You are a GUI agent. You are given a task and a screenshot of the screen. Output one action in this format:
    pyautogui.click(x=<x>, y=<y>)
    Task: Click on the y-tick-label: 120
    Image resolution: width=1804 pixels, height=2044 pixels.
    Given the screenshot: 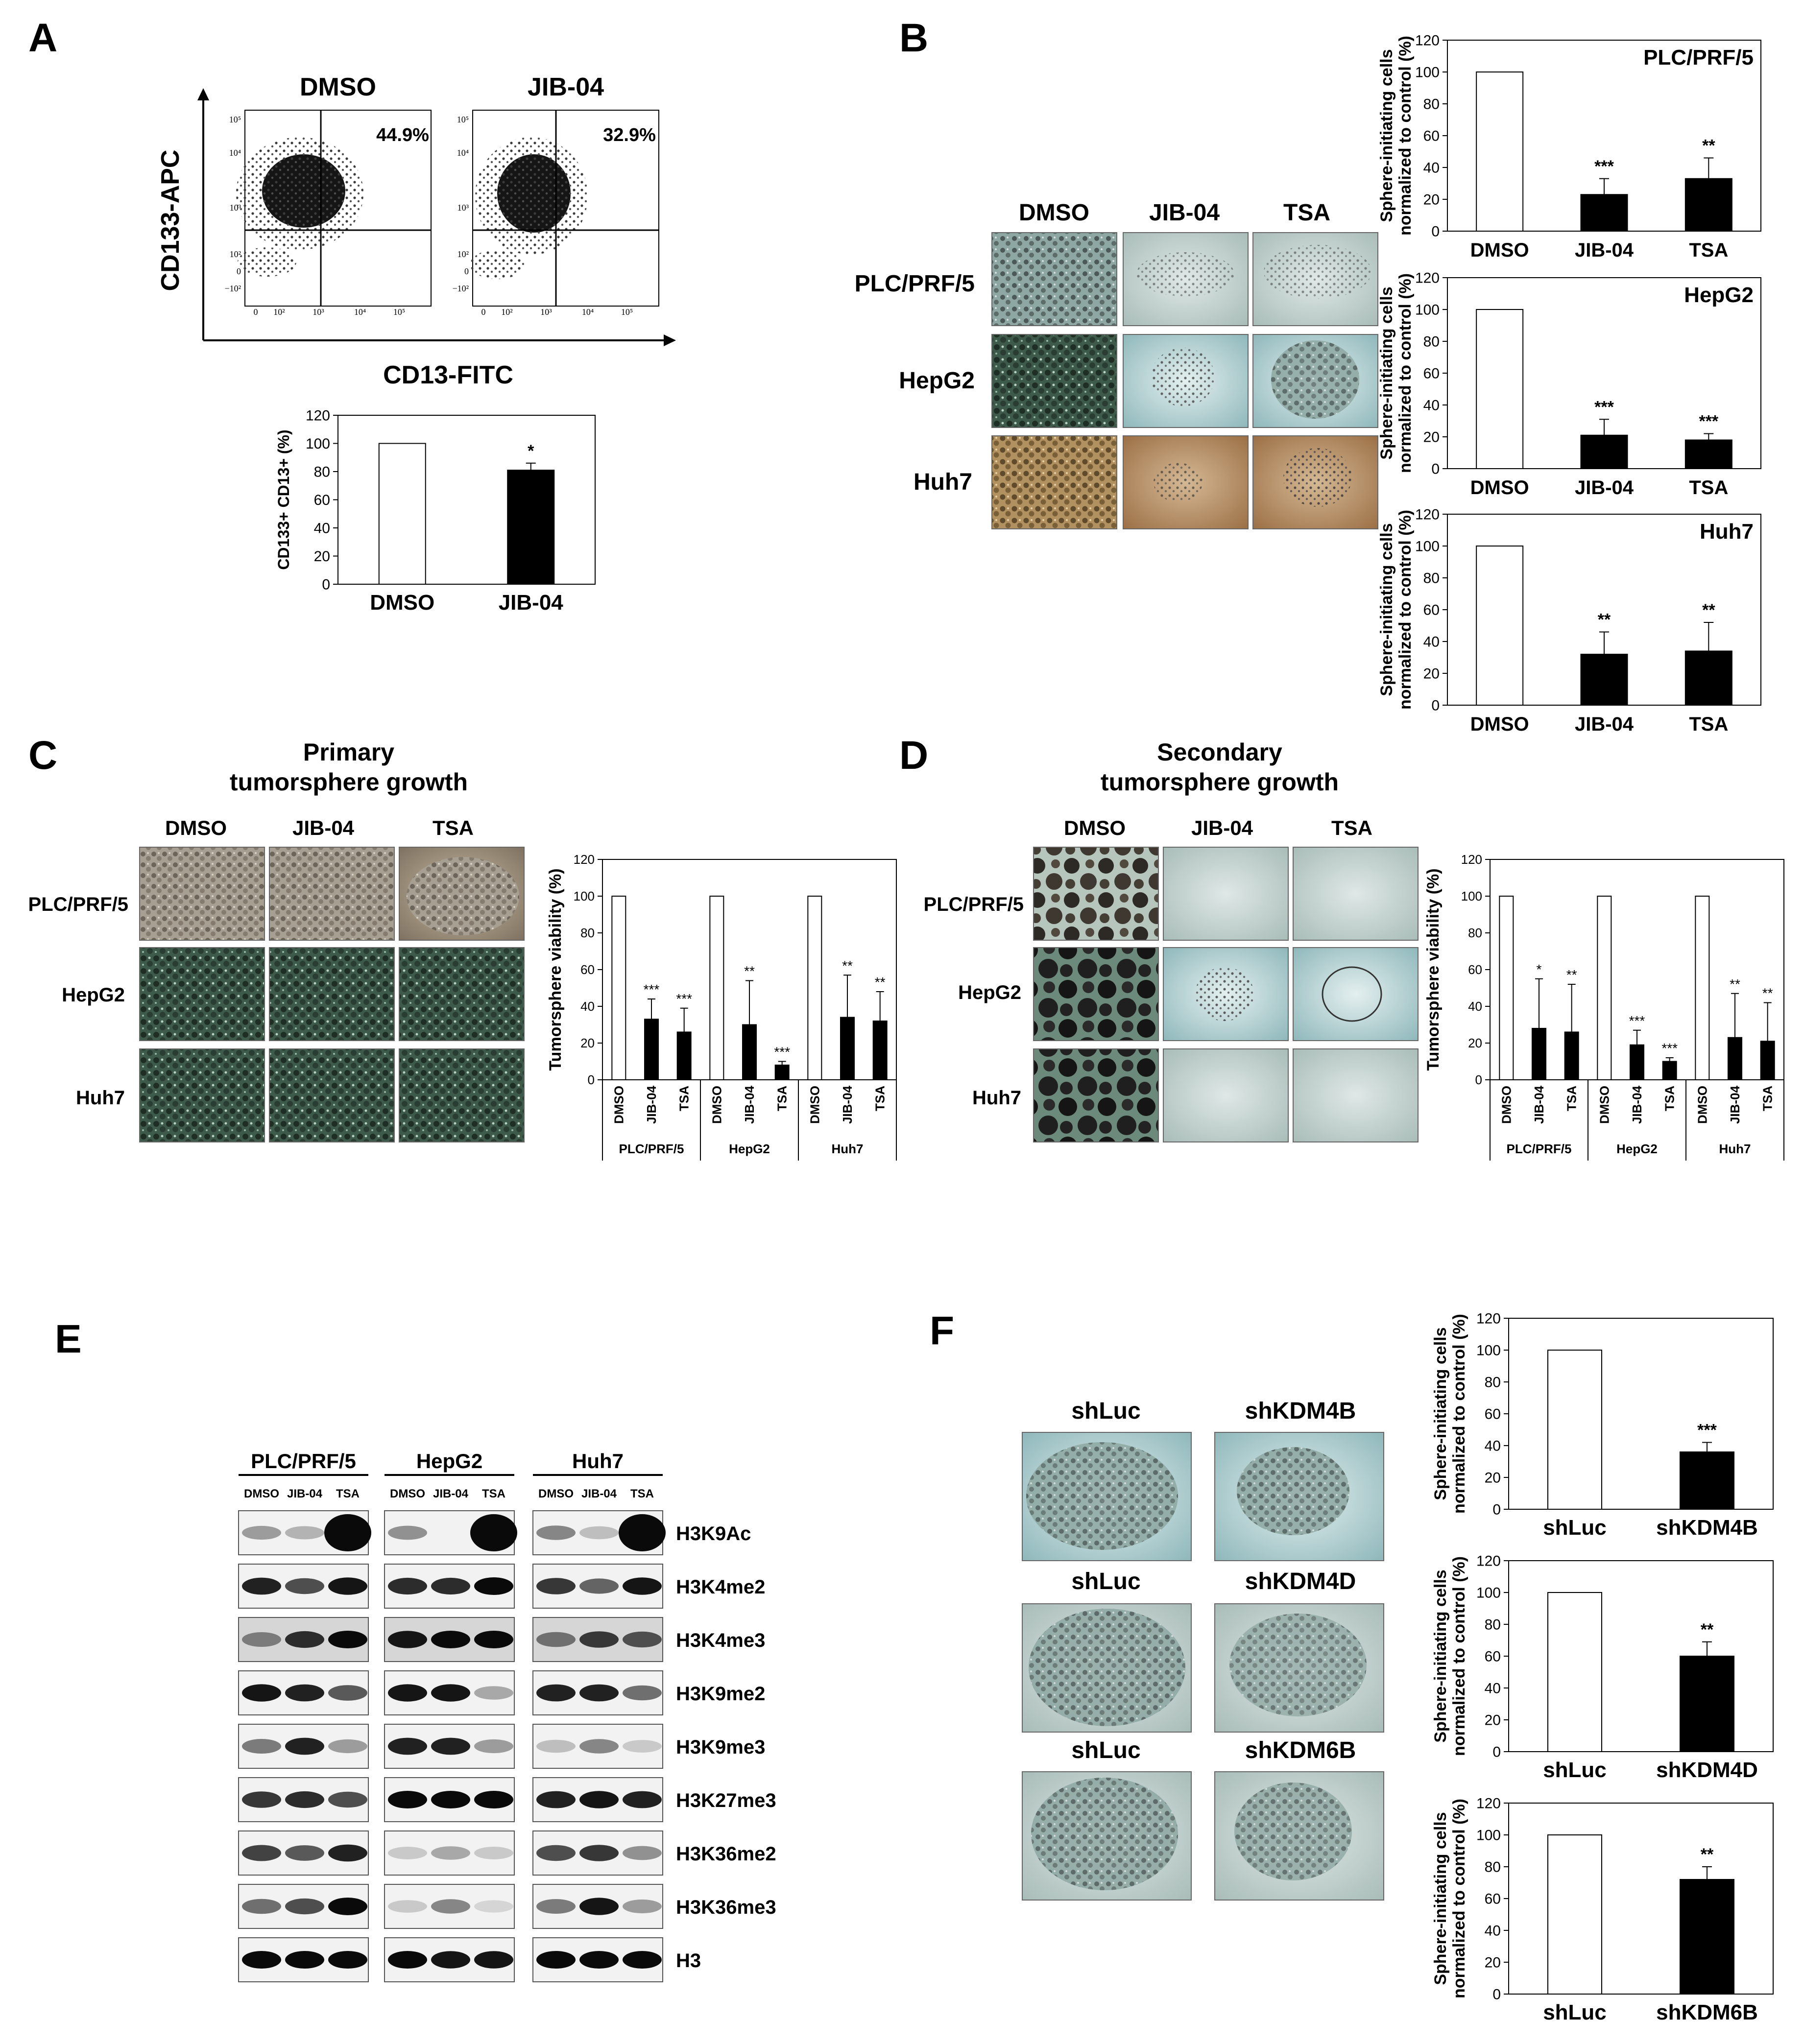 What is the action you would take?
    pyautogui.click(x=584, y=859)
    